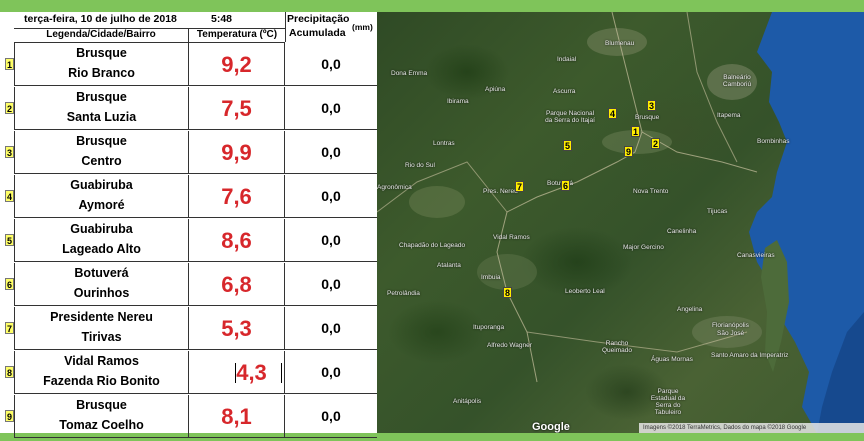  I want to click on station-bairro: Centro, so click(101, 161).